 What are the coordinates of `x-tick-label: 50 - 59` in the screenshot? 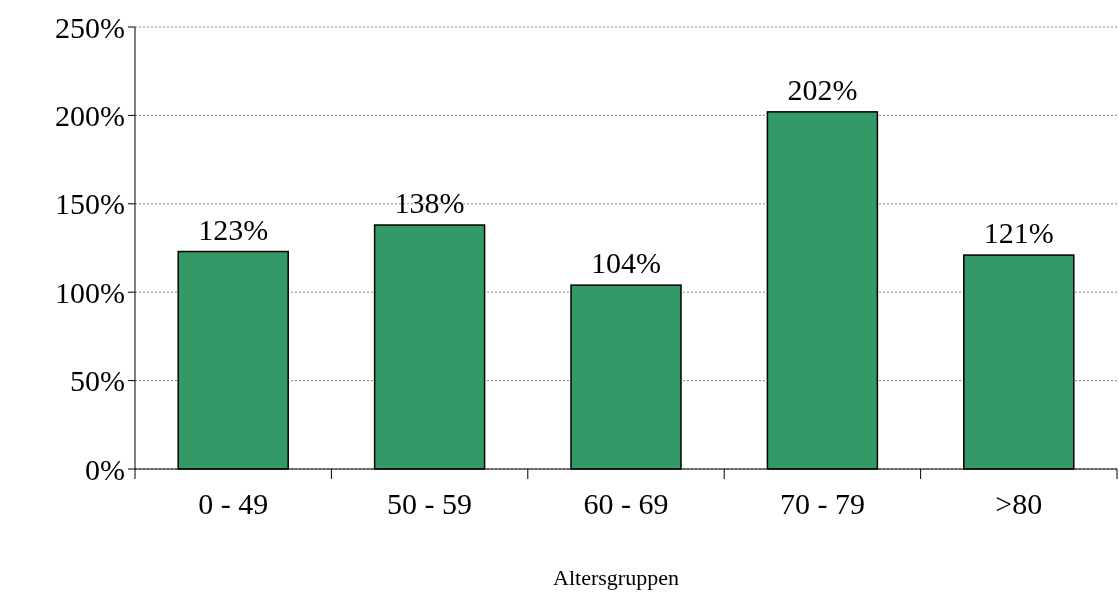 It's located at (430, 503).